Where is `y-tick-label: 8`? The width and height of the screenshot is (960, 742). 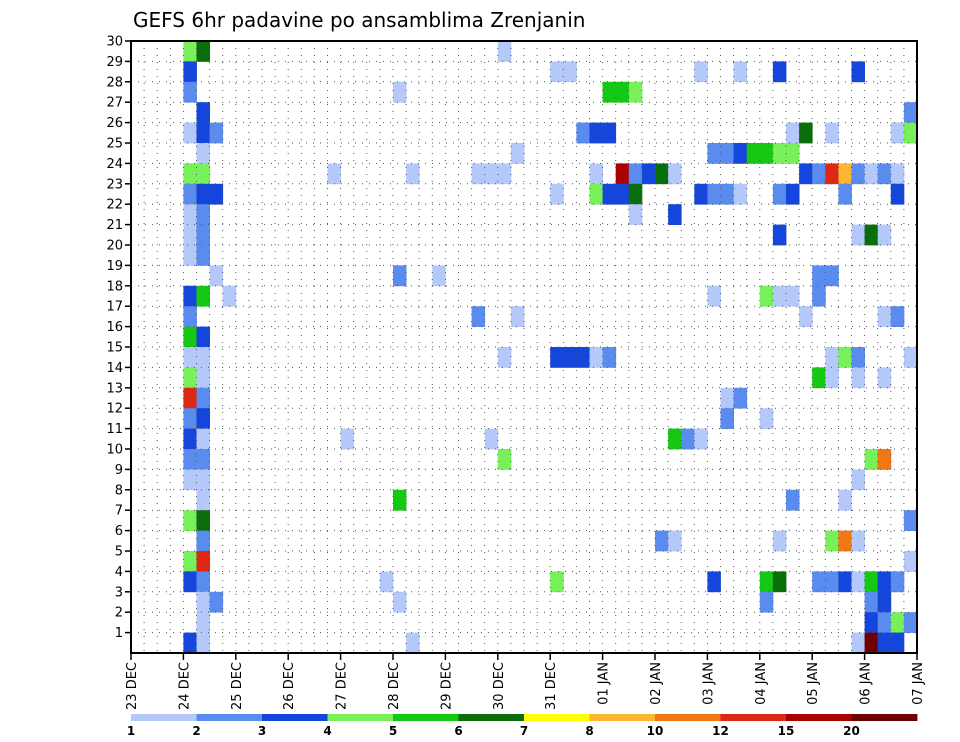 y-tick-label: 8 is located at coordinates (119, 490).